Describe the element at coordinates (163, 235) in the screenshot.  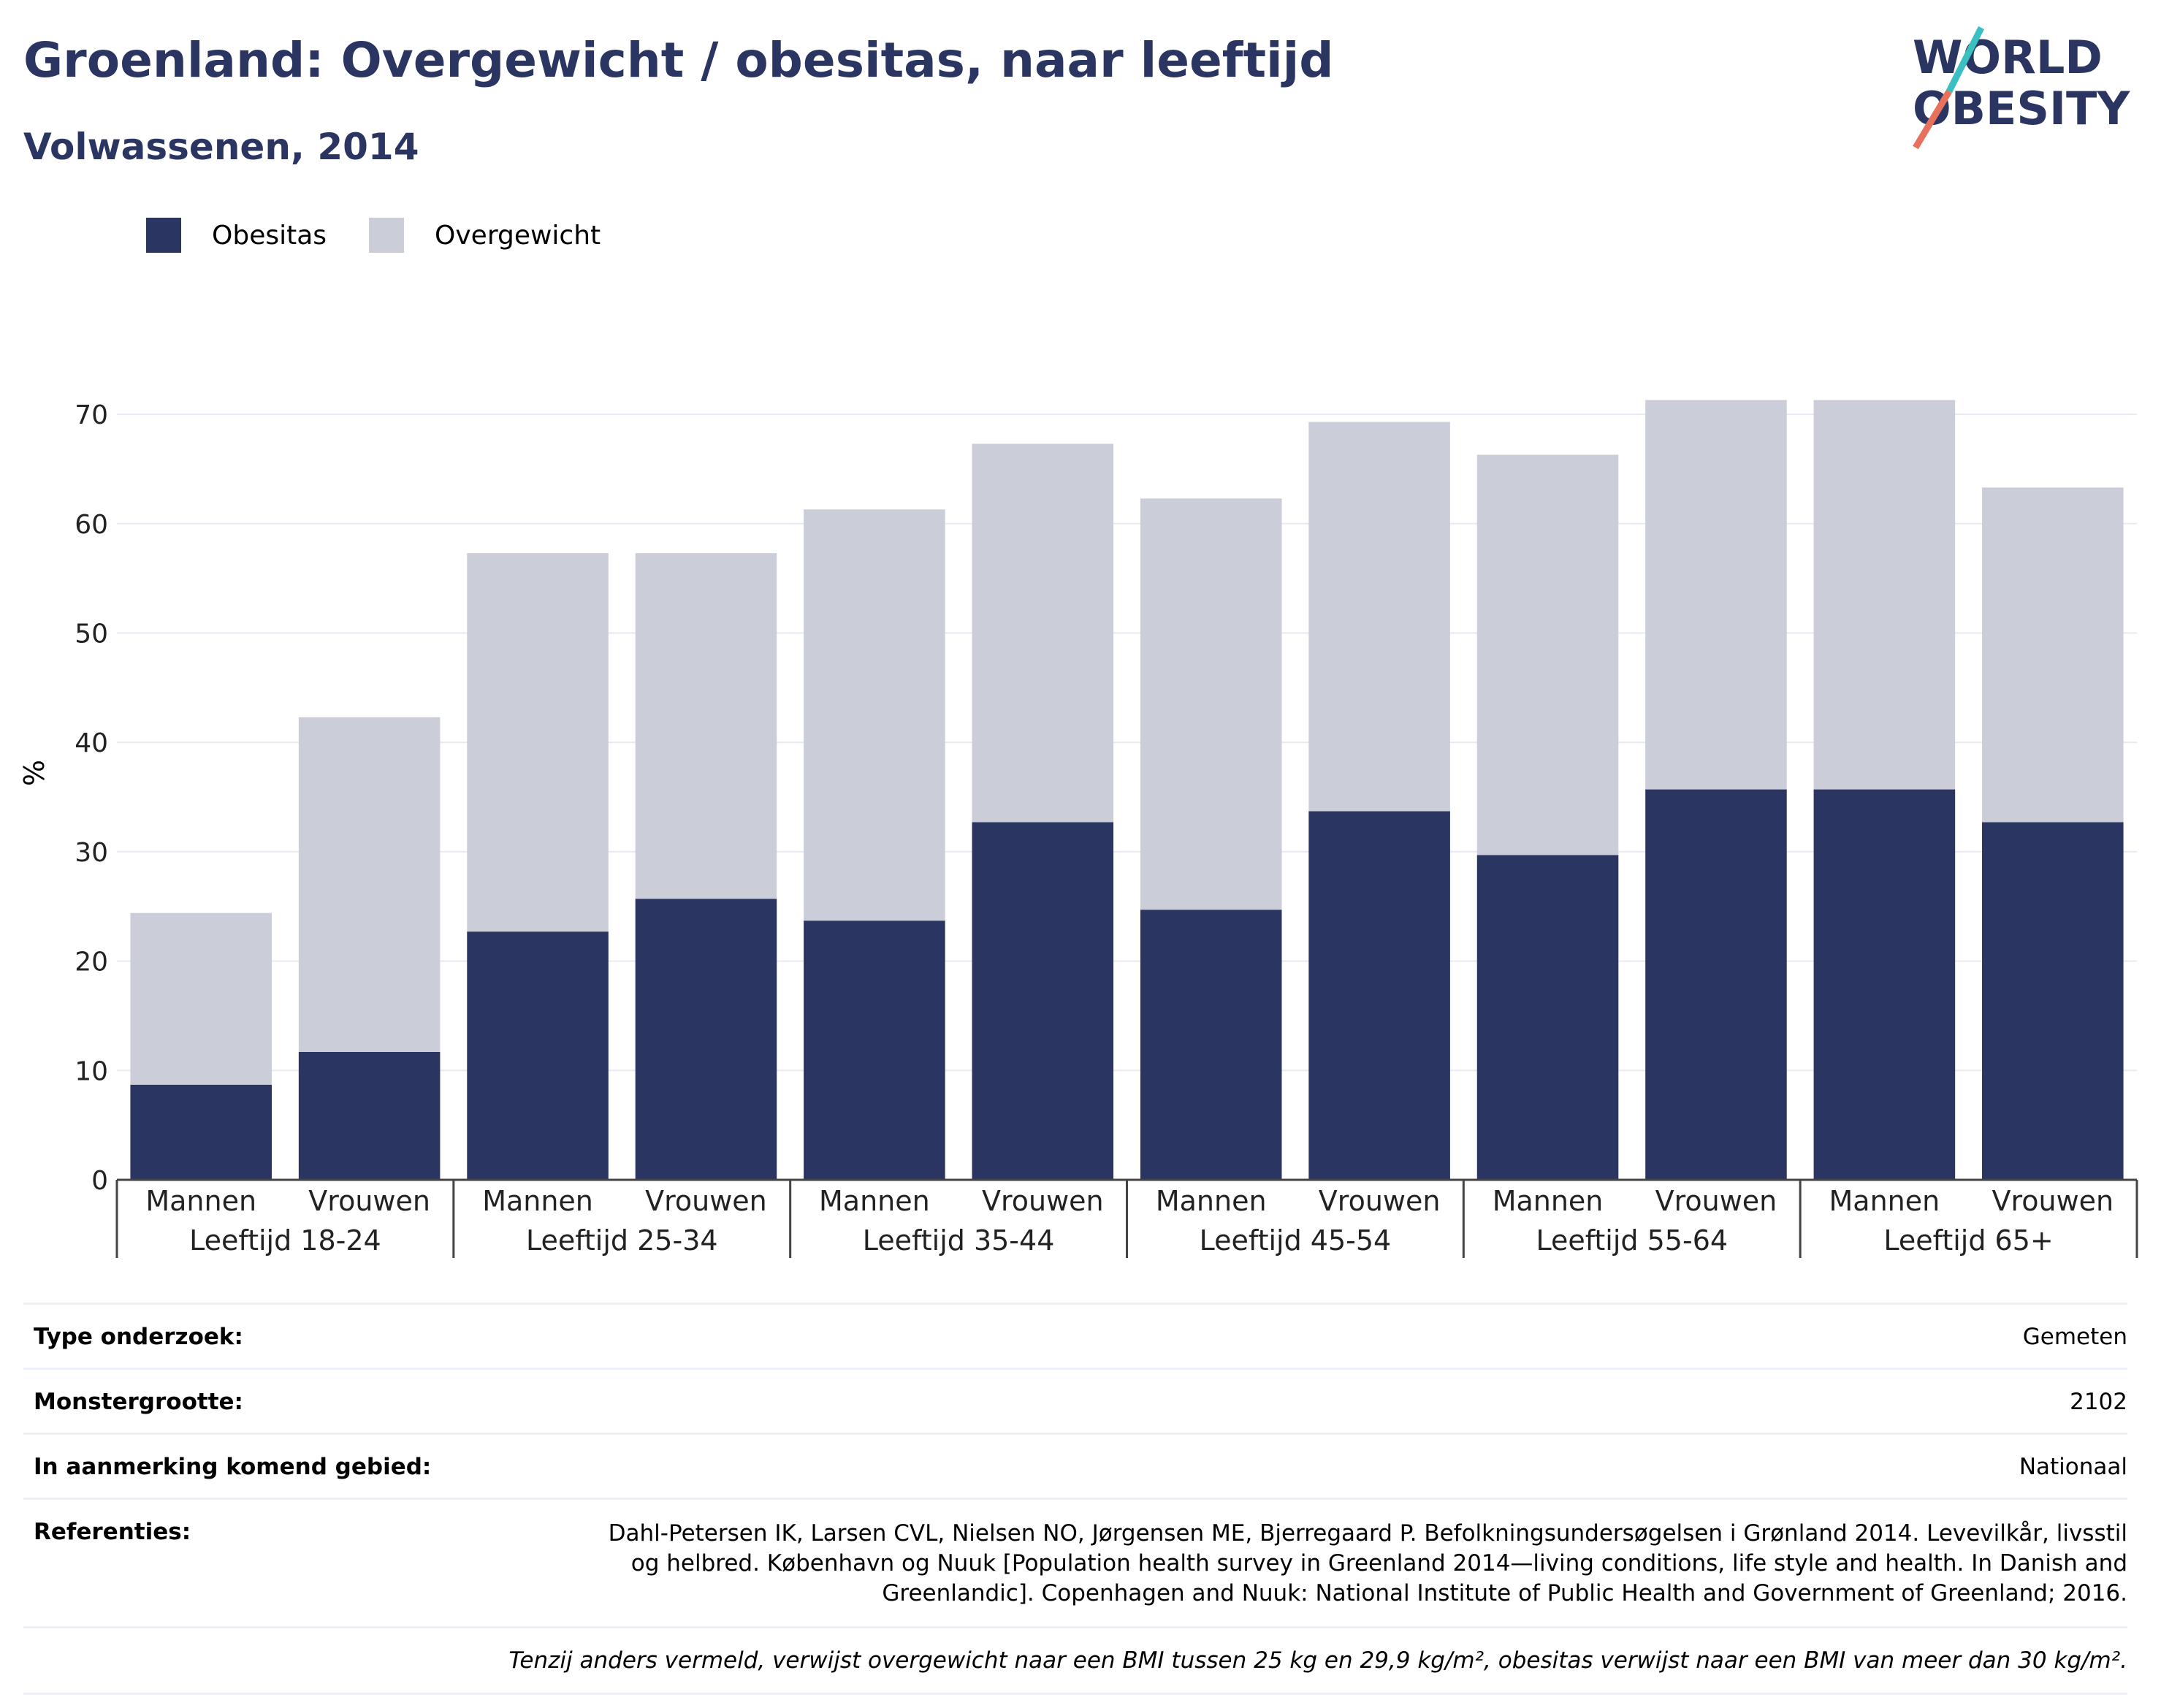
I see `legend-swatch-obesitas` at that location.